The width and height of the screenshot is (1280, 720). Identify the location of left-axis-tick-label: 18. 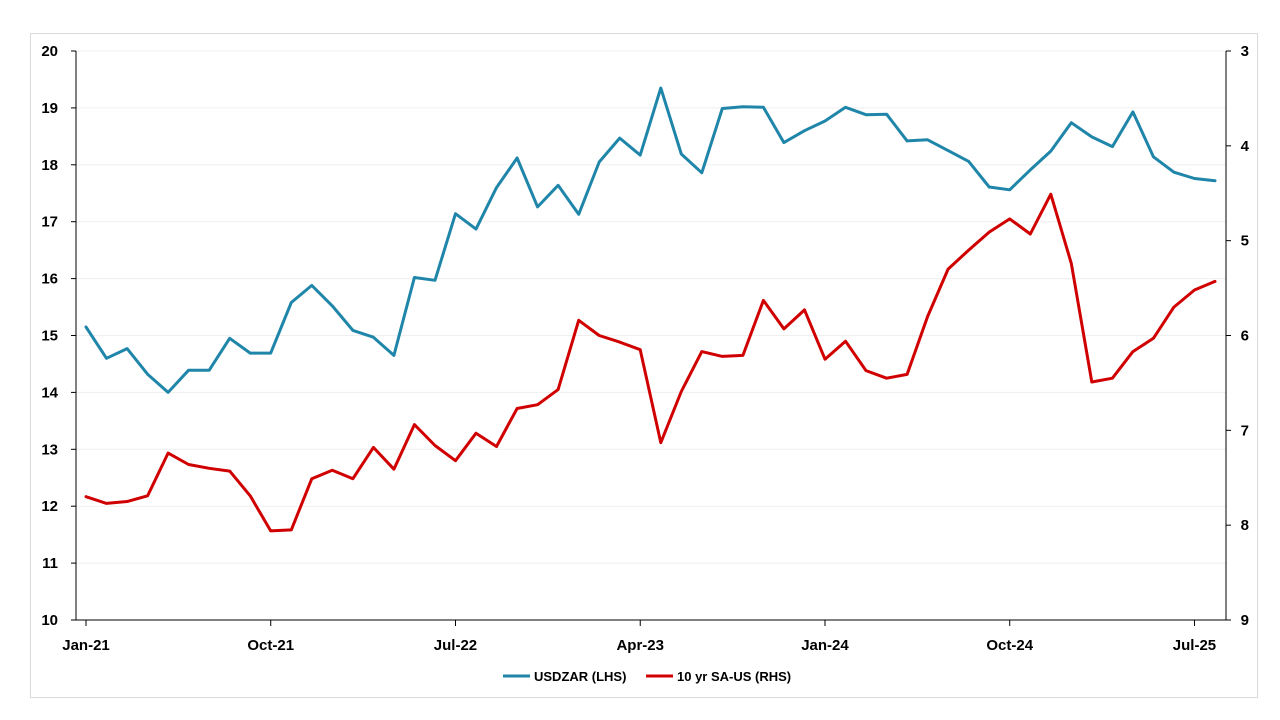
(49, 165).